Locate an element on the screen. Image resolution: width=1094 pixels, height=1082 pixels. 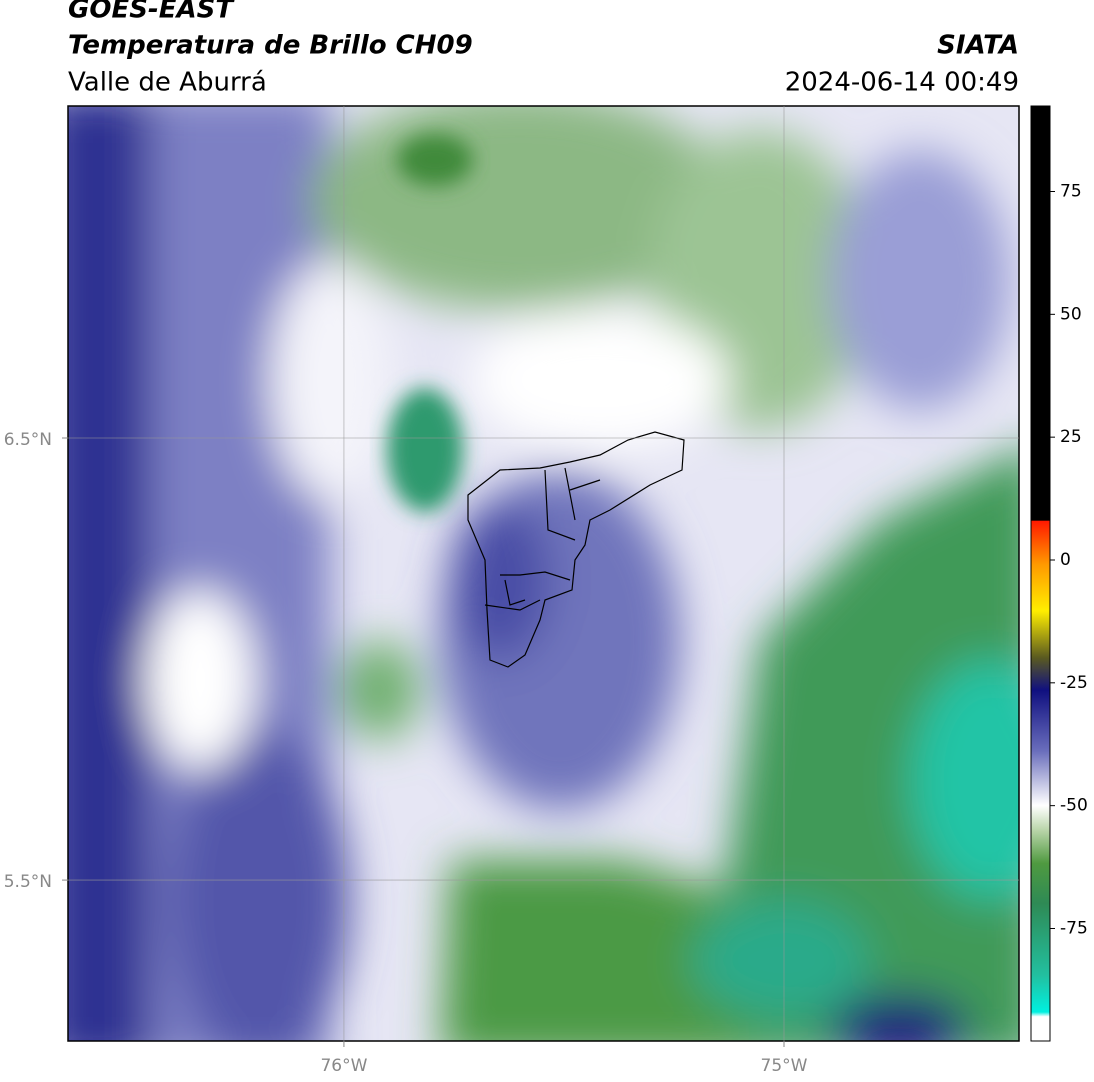
colorbar-tick-label: -25 is located at coordinates (1074, 683).